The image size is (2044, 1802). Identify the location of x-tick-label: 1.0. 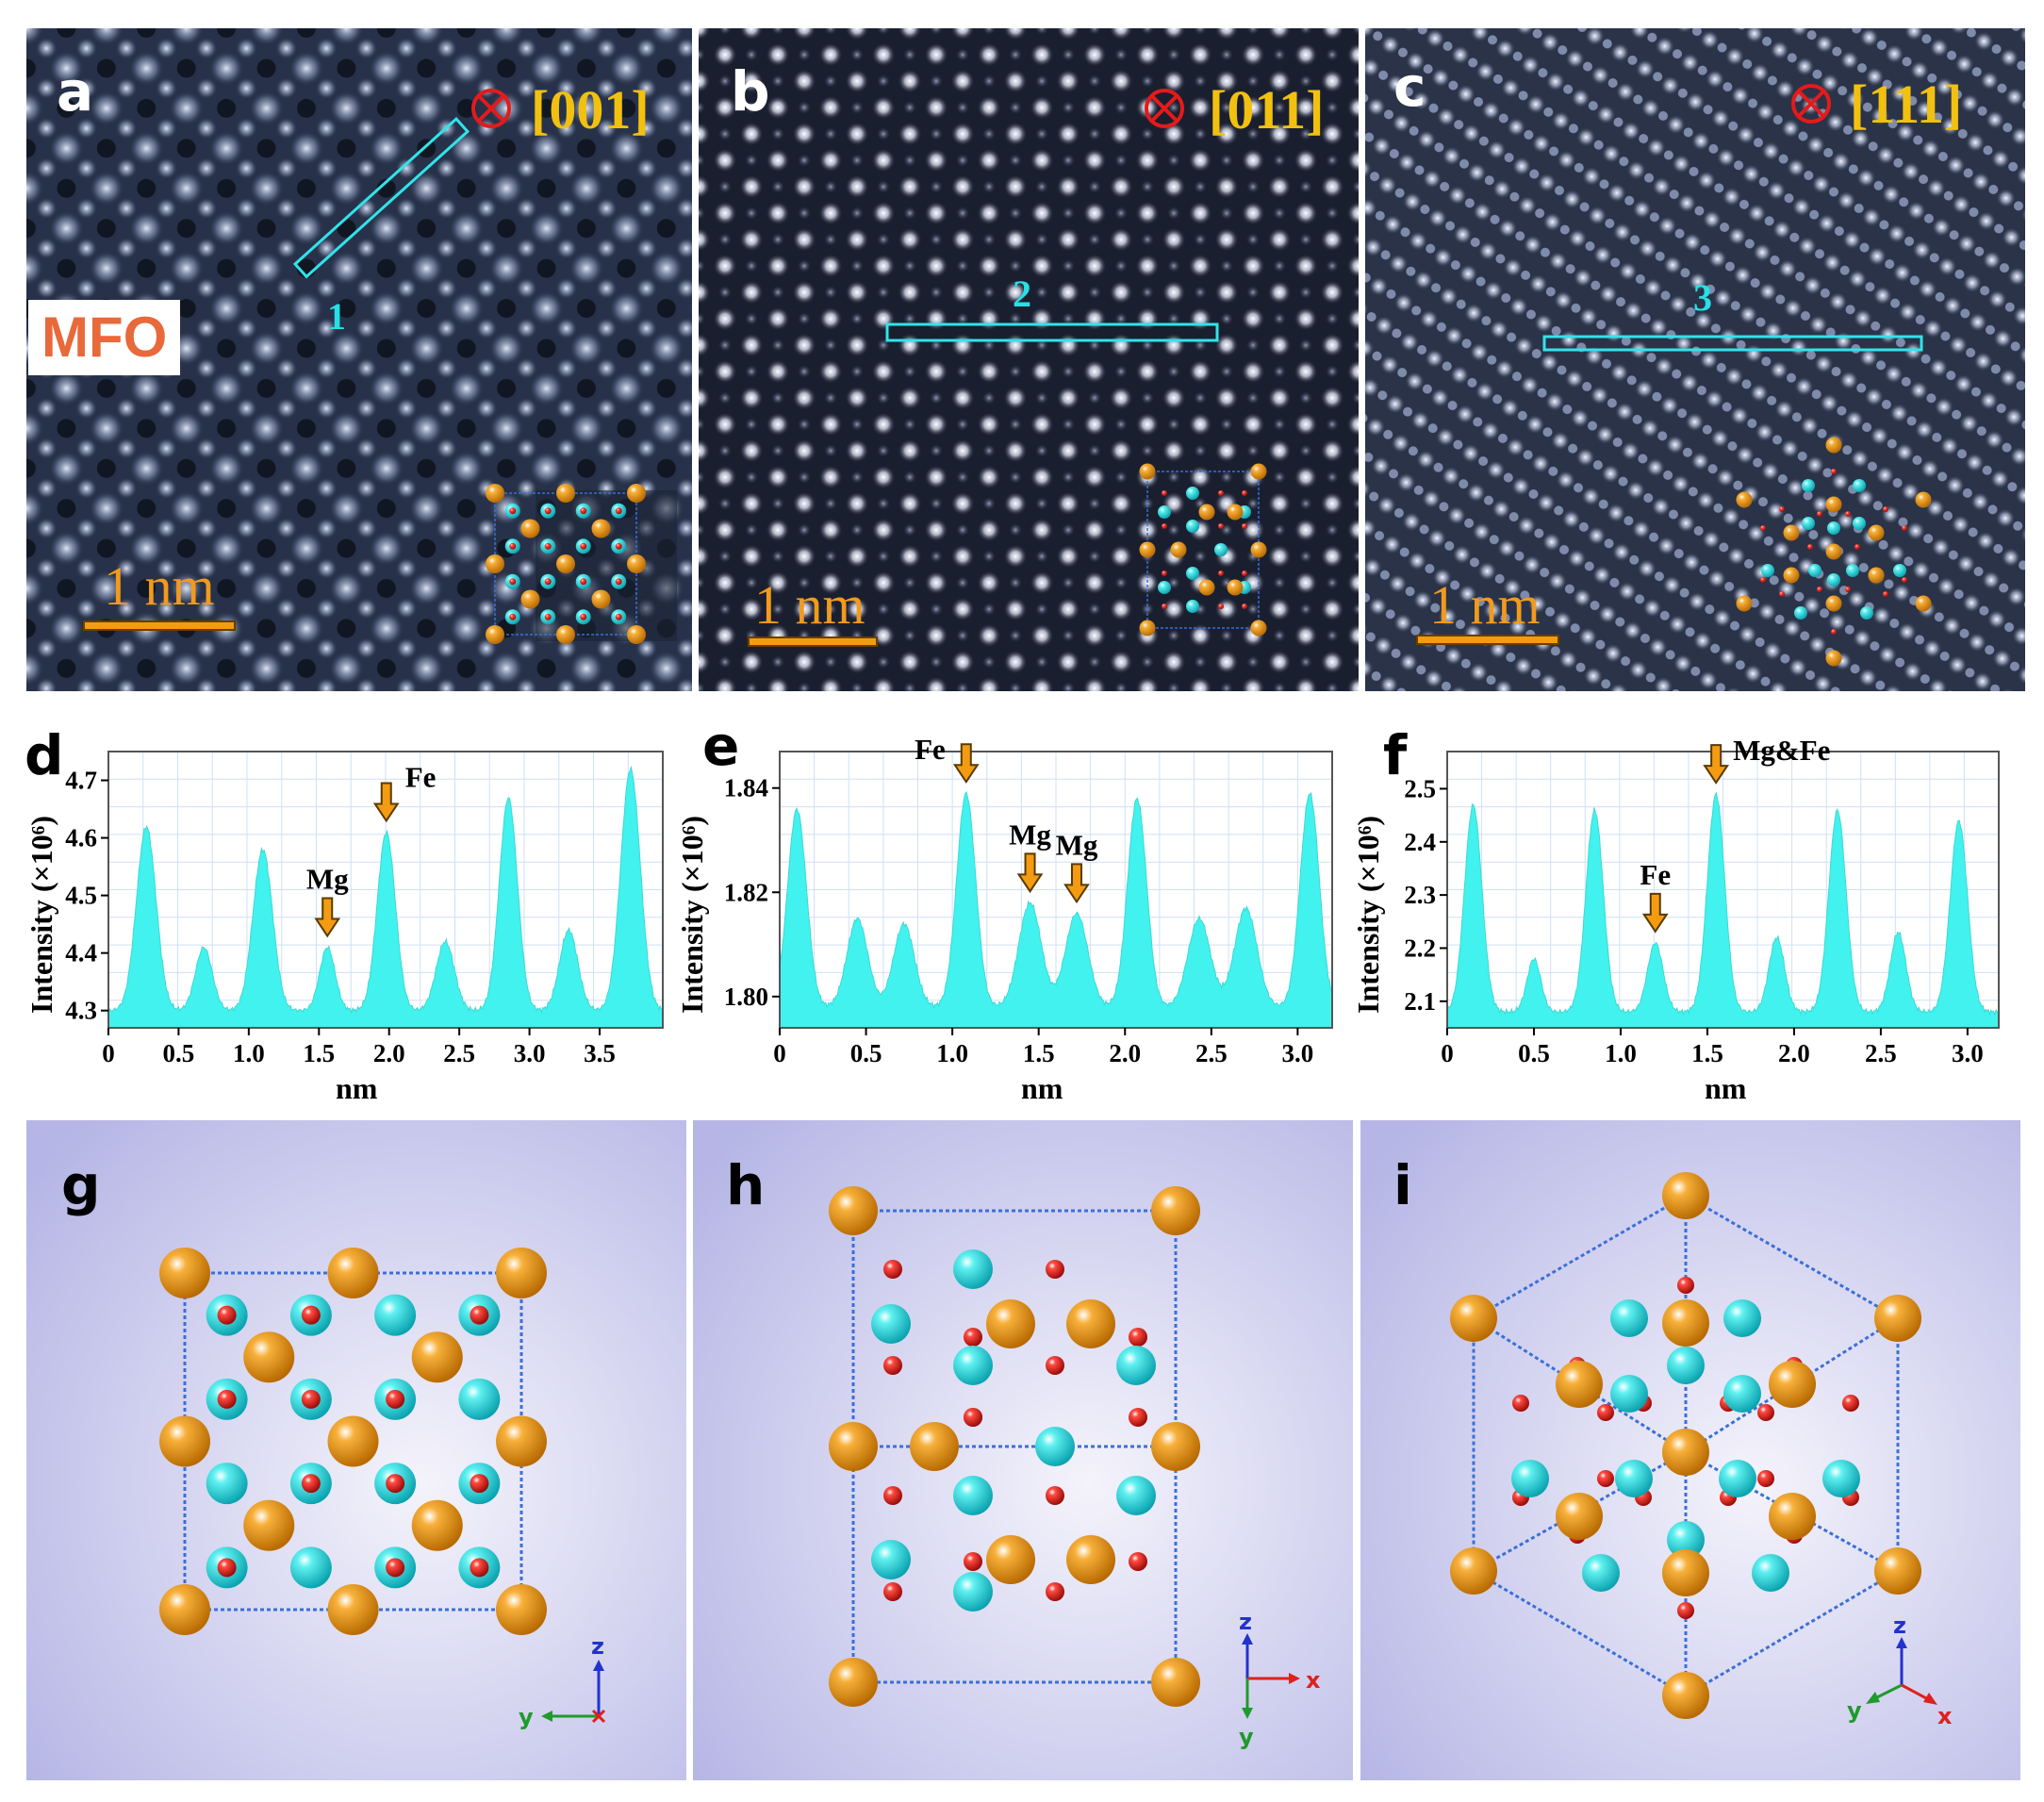
(249, 1053).